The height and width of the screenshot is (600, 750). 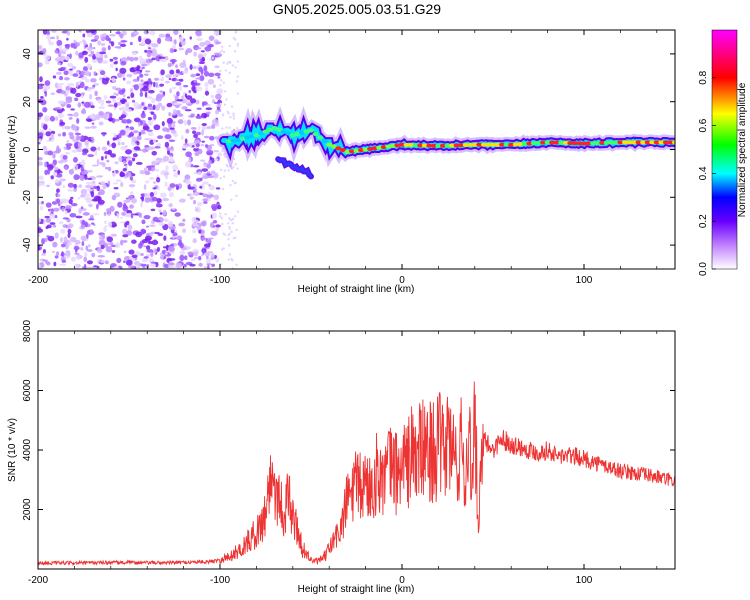 I want to click on colorbar-tick-label: 0.2, so click(x=703, y=221).